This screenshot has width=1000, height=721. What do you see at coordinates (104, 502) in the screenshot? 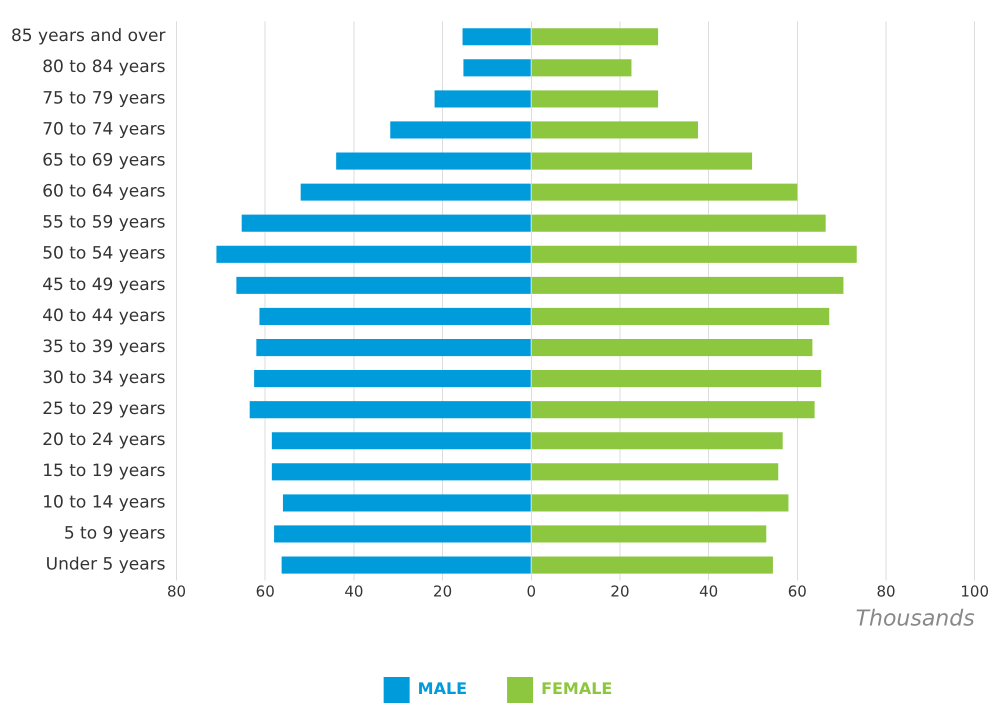
I see `y-tick-label: 10 to 14 years` at bounding box center [104, 502].